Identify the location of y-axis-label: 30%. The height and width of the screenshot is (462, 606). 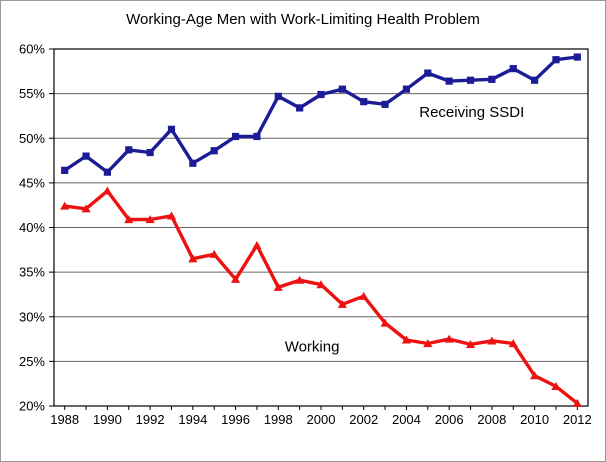
(32, 316).